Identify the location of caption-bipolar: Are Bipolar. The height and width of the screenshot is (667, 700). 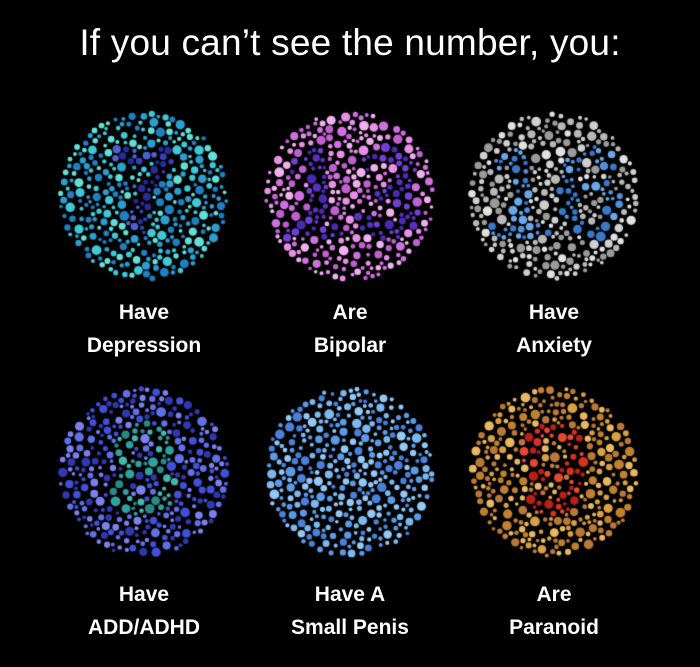
(350, 329).